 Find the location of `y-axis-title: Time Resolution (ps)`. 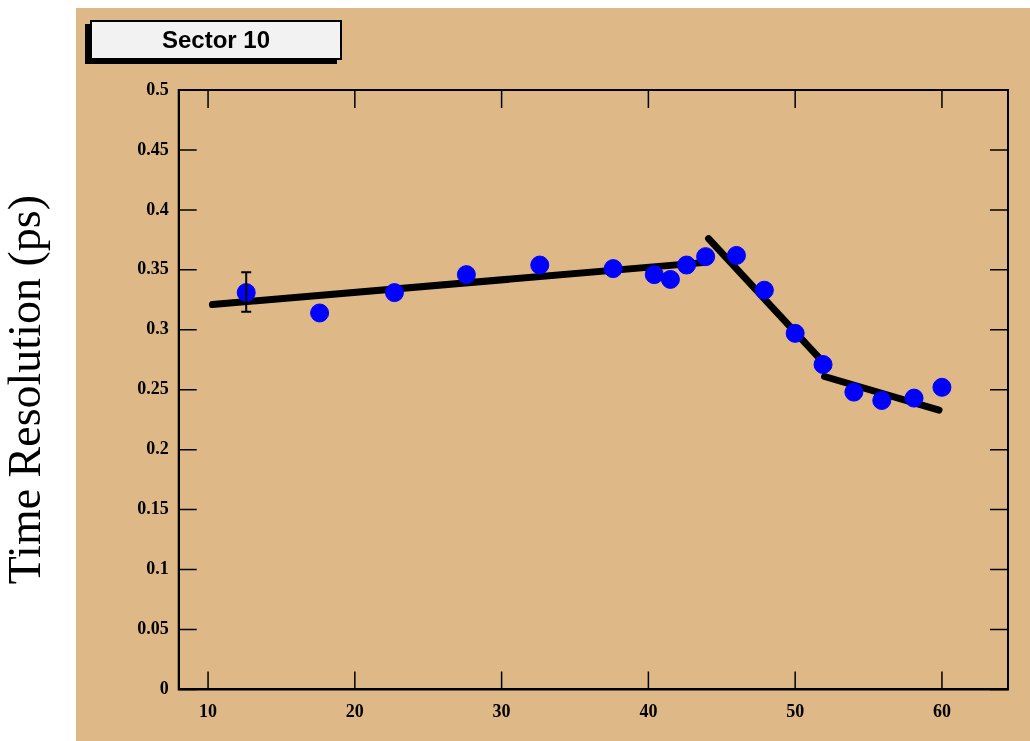

y-axis-title: Time Resolution (ps) is located at coordinates (25, 390).